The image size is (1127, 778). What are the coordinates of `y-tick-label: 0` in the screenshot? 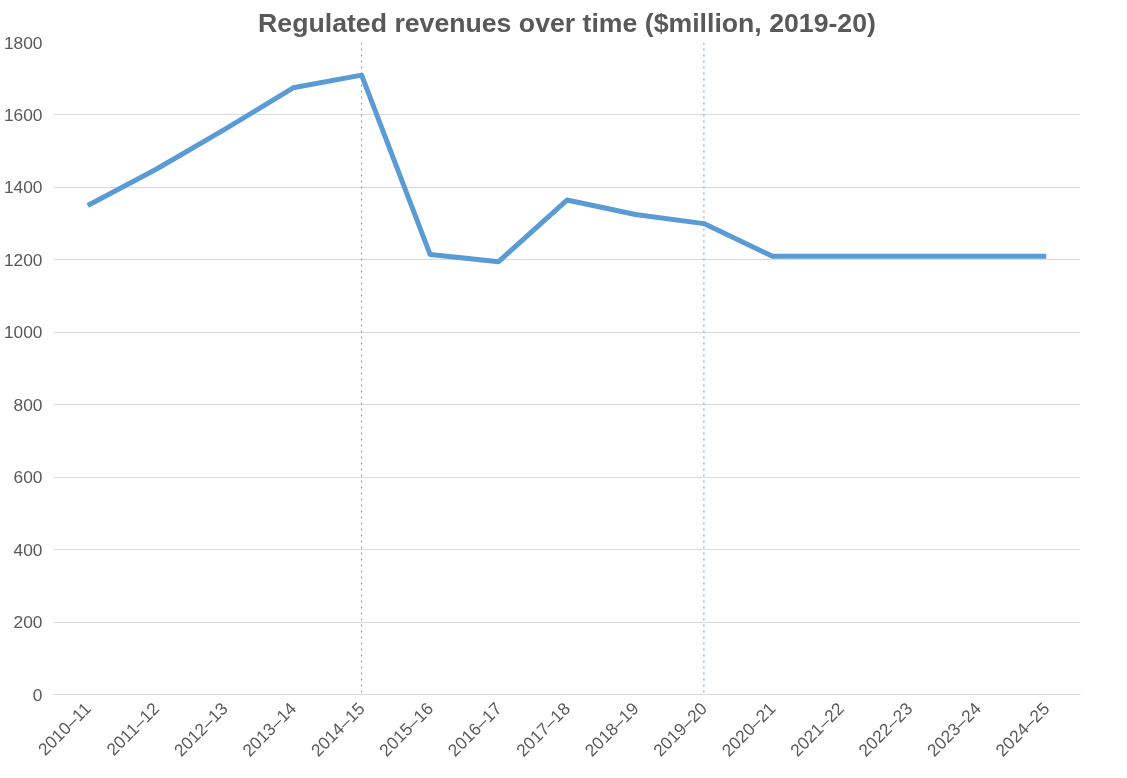 It's located at (37, 694).